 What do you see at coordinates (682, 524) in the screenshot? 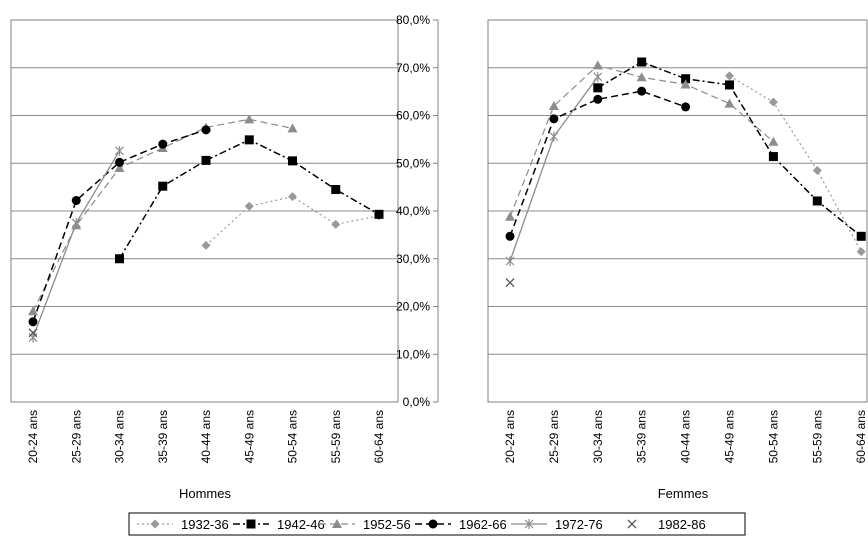
I see `legend-label-1982-86: 1982-86` at bounding box center [682, 524].